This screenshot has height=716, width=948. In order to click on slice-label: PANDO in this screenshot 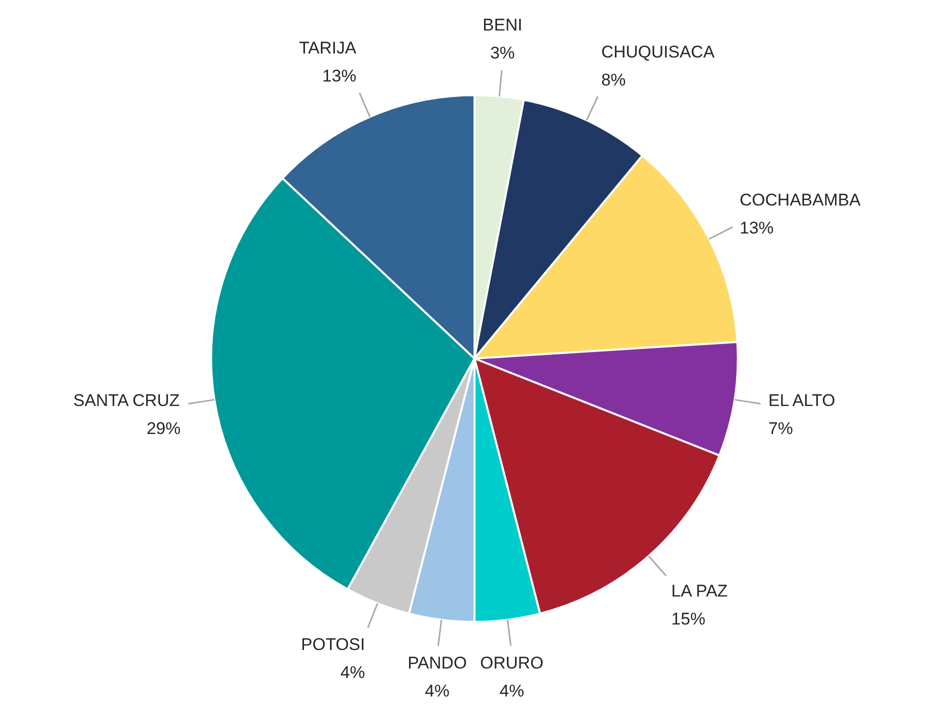, I will do `click(437, 663)`.